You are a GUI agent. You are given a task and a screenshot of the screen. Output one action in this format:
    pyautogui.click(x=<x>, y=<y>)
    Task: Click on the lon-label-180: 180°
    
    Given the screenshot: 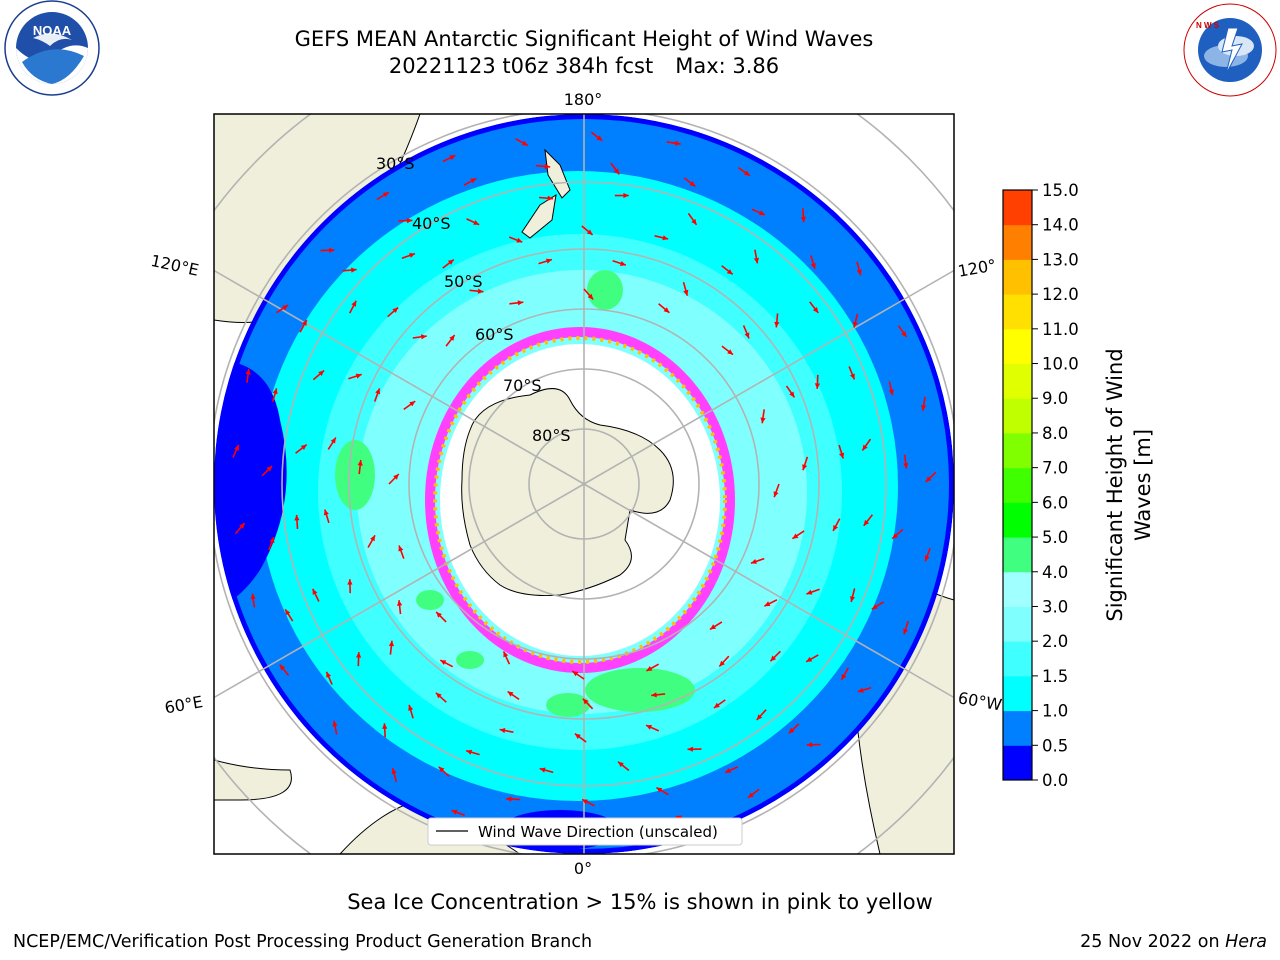 What is the action you would take?
    pyautogui.click(x=583, y=99)
    